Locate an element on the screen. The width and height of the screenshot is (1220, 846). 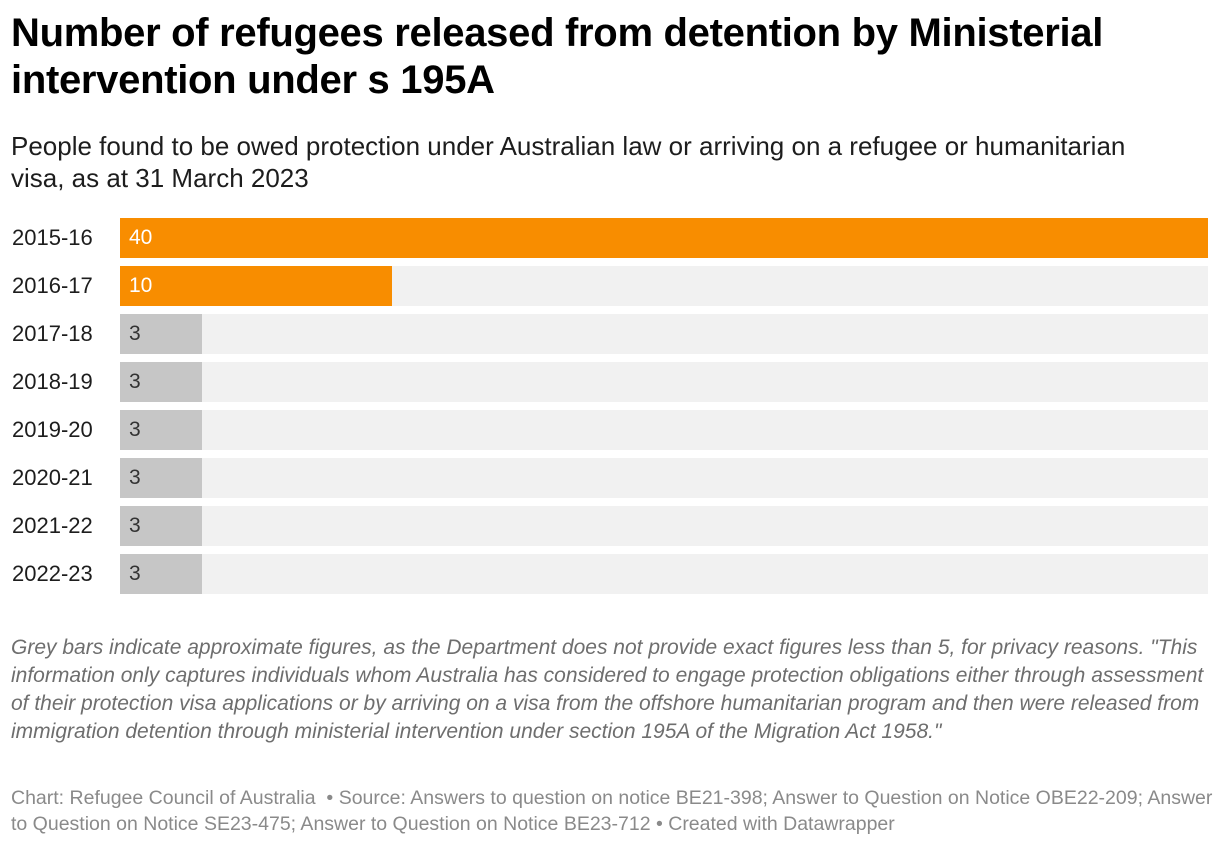
category-label: 2016-17 is located at coordinates (52, 285).